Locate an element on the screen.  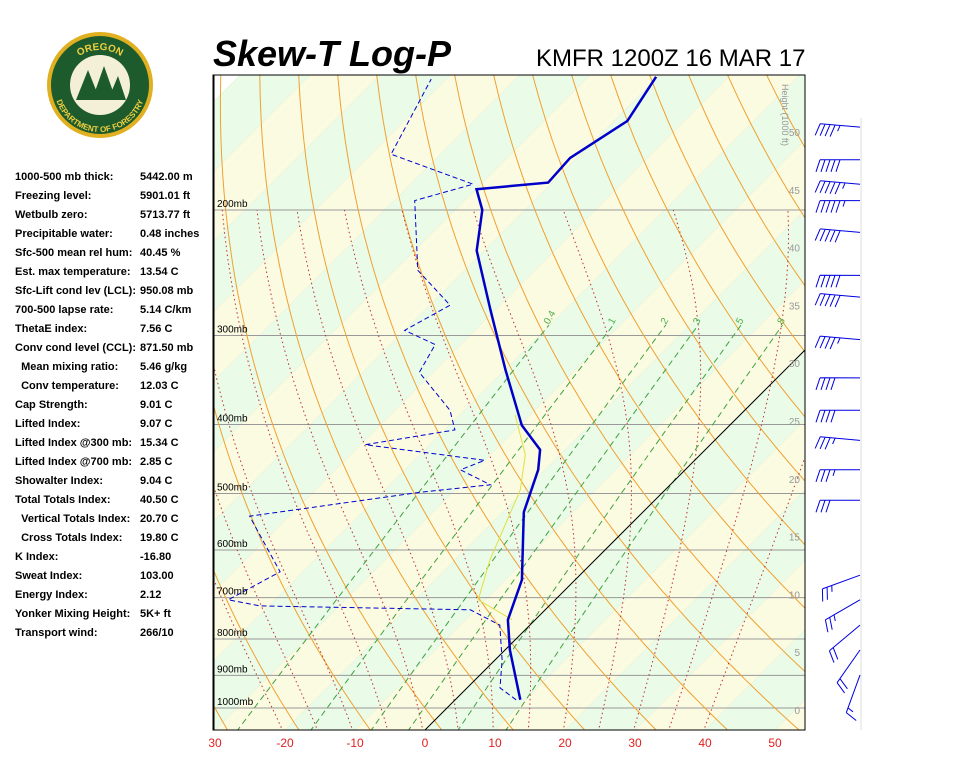
mixing-ratio-label: 8 is located at coordinates (782, 321).